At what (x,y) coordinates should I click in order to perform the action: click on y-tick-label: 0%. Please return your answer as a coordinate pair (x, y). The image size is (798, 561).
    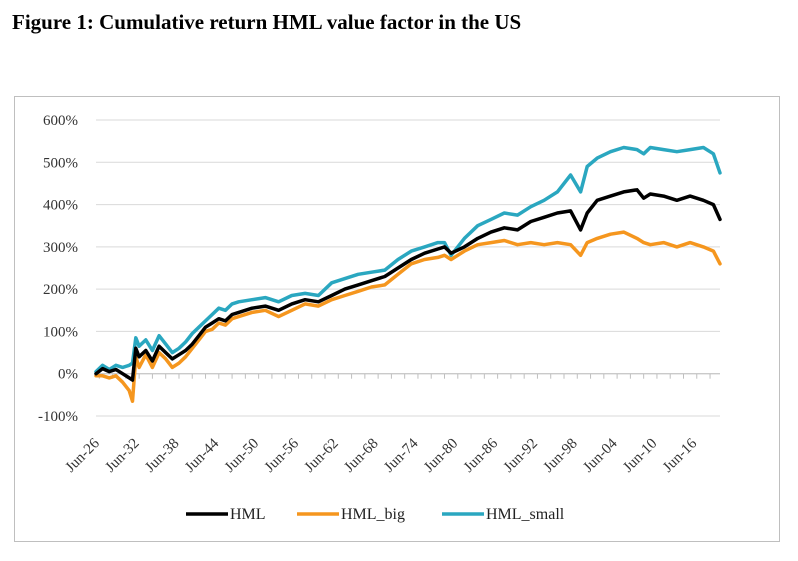
    Looking at the image, I should click on (68, 375).